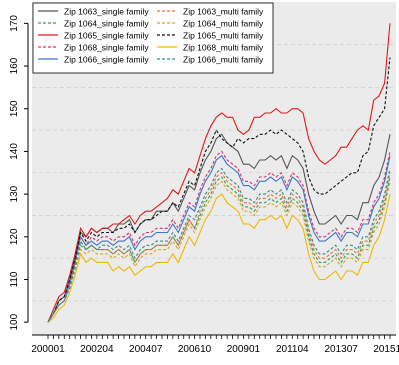 Image resolution: width=399 pixels, height=365 pixels. Describe the element at coordinates (48, 349) in the screenshot. I see `x-tick-label: 200001` at that location.